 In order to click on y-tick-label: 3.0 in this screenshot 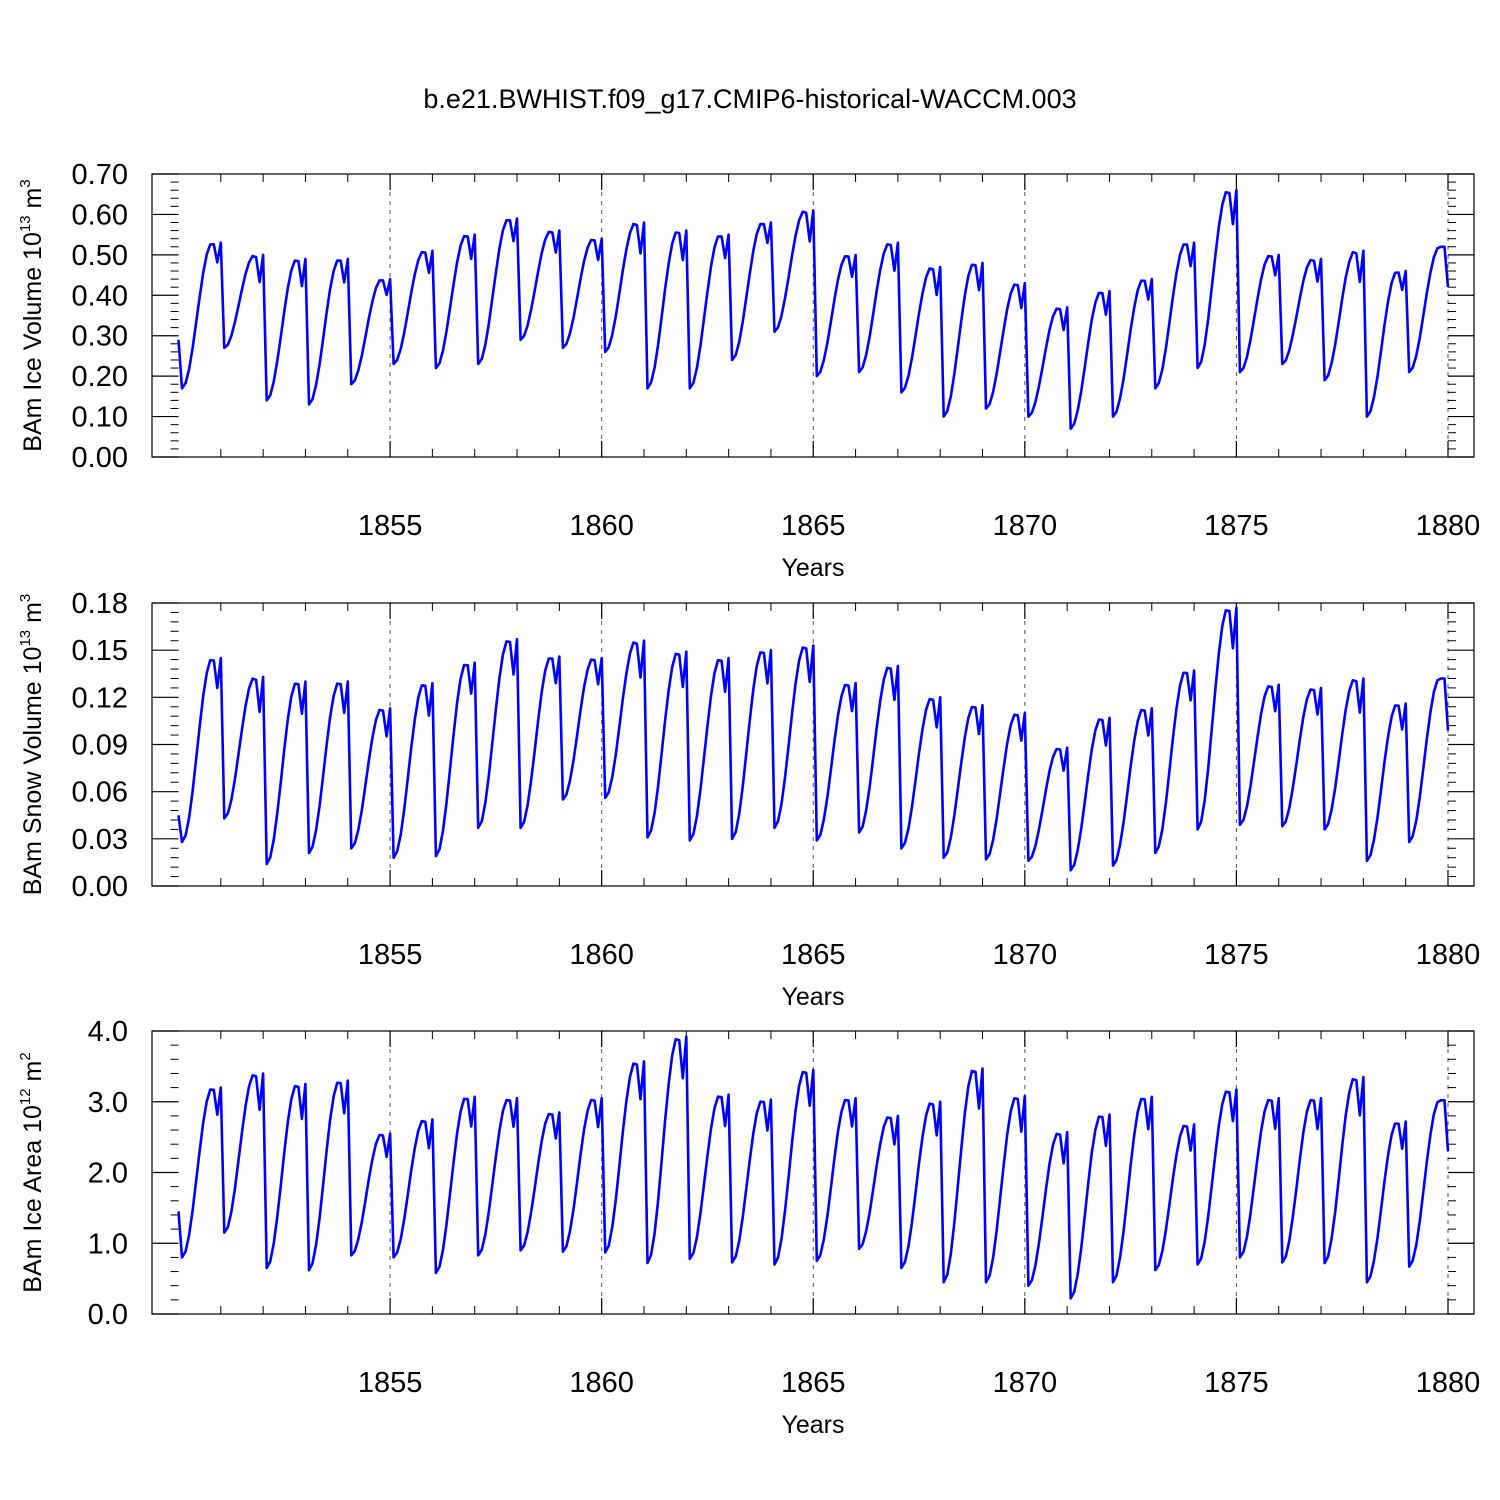, I will do `click(108, 1103)`.